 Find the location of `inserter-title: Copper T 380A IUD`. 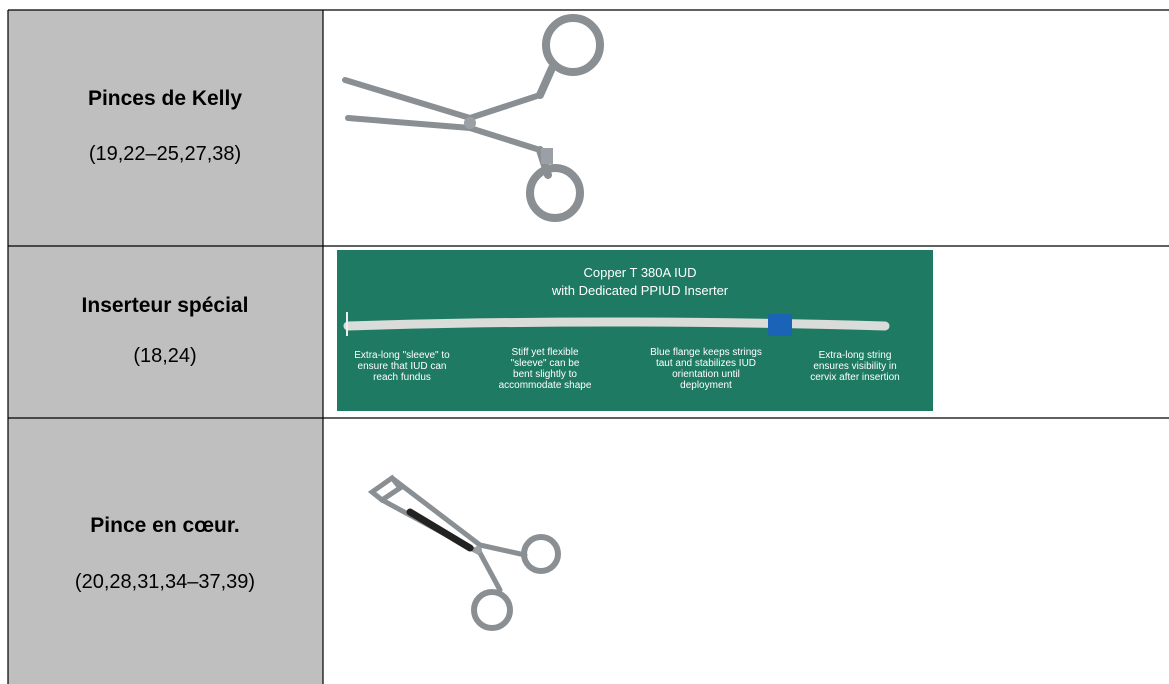

inserter-title: Copper T 380A IUD is located at coordinates (640, 272).